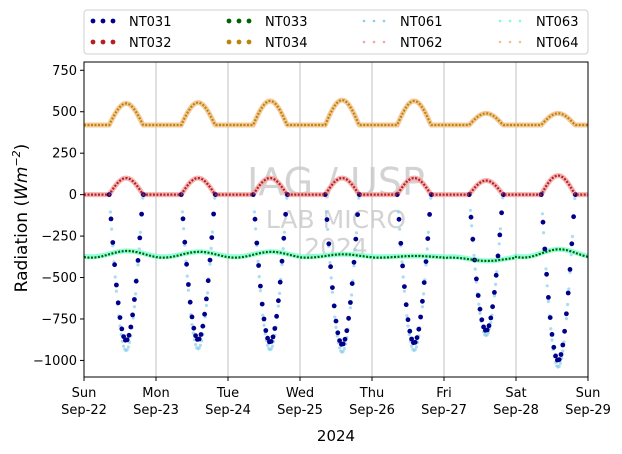 The height and width of the screenshot is (454, 622). What do you see at coordinates (16, 158) in the screenshot?
I see `y-axis-label-exponent: −2` at bounding box center [16, 158].